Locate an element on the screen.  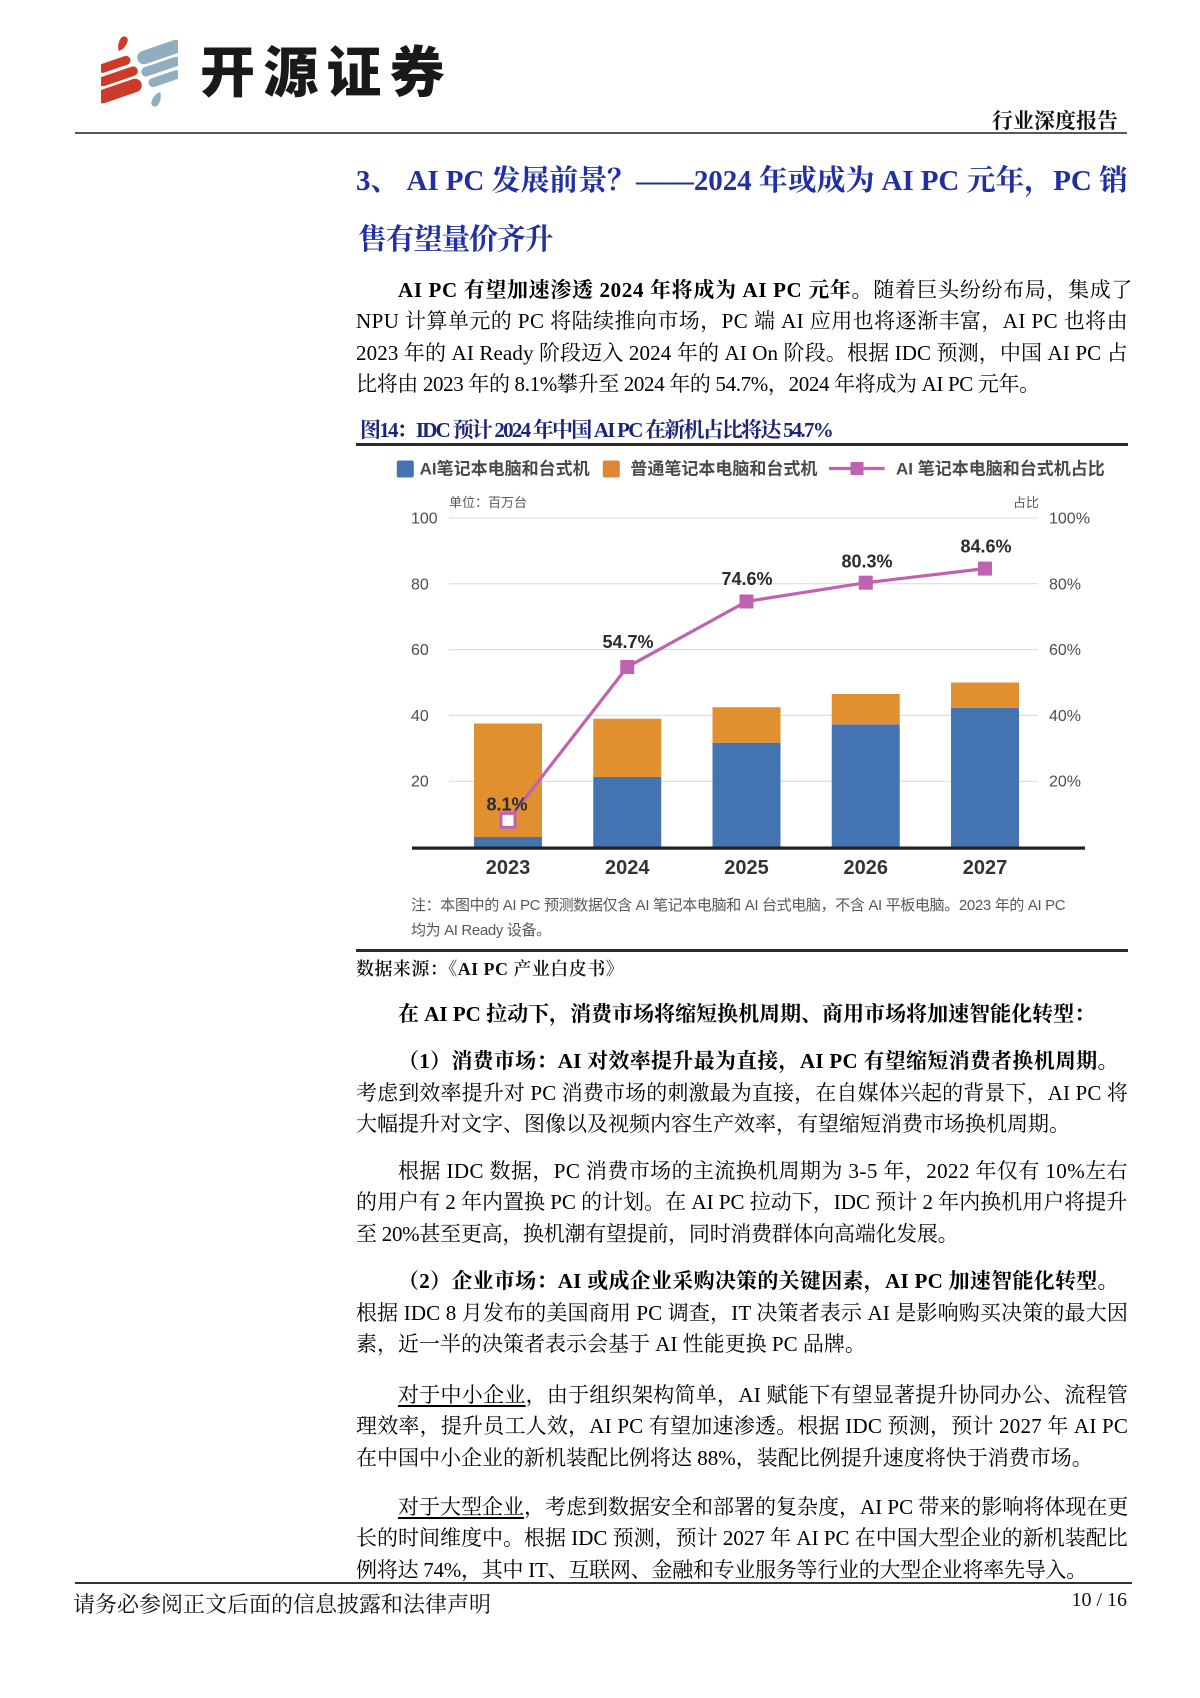
svg-text: 单位：百万台 is located at coordinates (488, 502).